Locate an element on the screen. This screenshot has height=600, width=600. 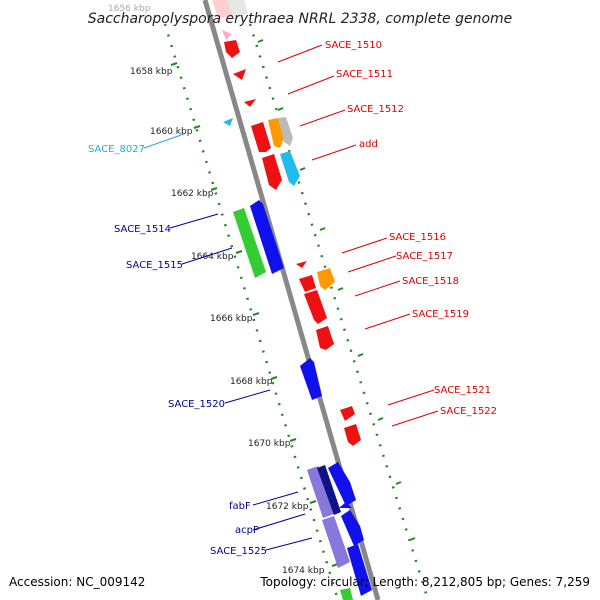
label-acpP: acpP is located at coordinates (247, 530).